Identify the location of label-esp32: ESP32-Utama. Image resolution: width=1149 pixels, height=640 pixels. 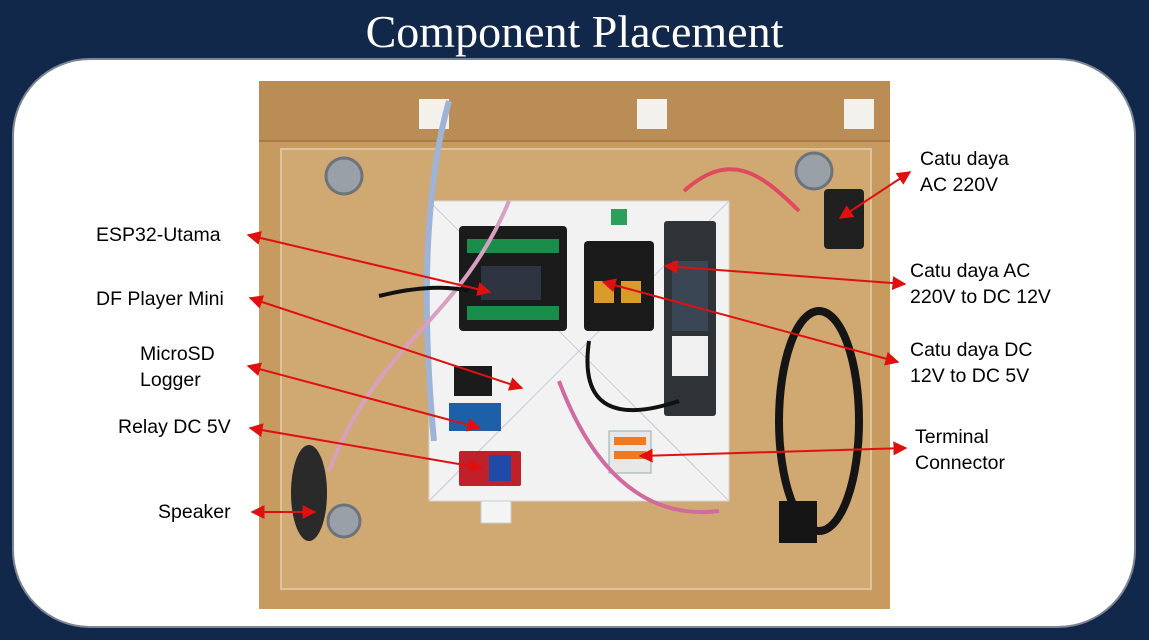
(158, 235).